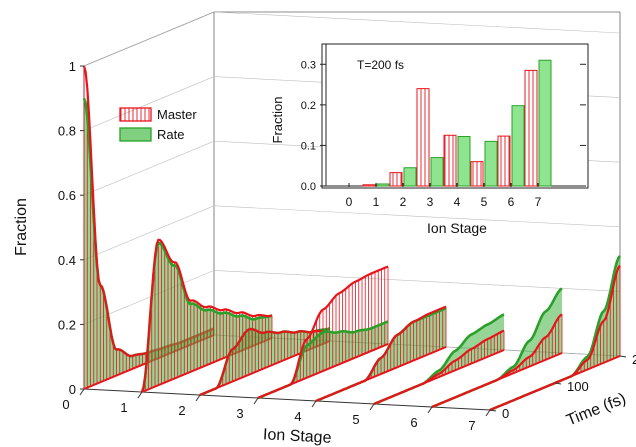 The height and width of the screenshot is (447, 636). Describe the element at coordinates (239, 413) in the screenshot. I see `x-tick-label: 3` at that location.